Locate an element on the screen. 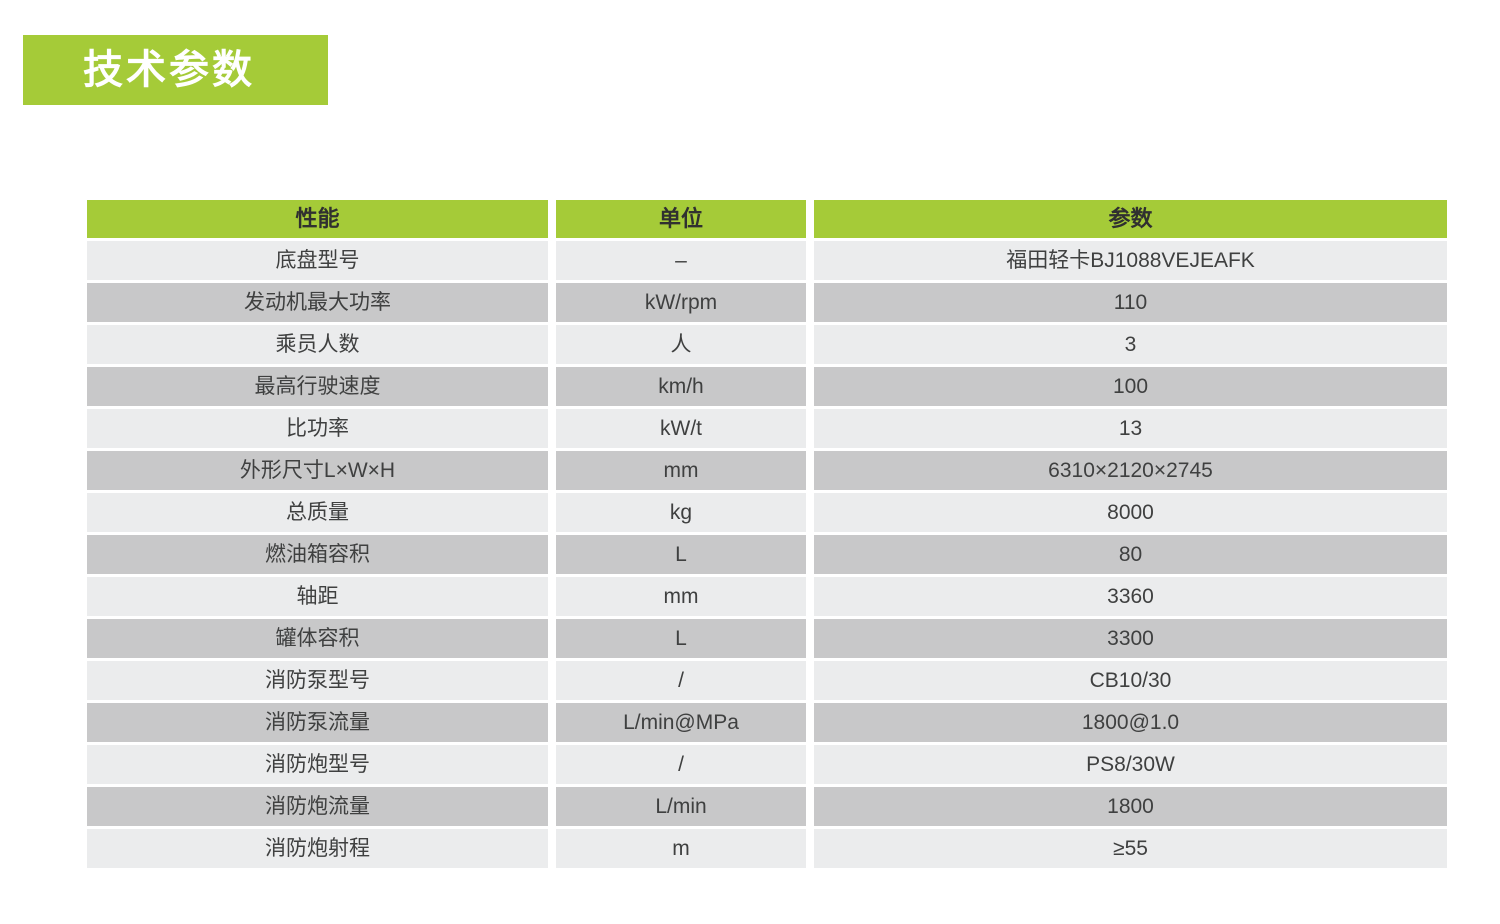 Image resolution: width=1500 pixels, height=924 pixels. param-name-cell: 比功率 is located at coordinates (317, 428).